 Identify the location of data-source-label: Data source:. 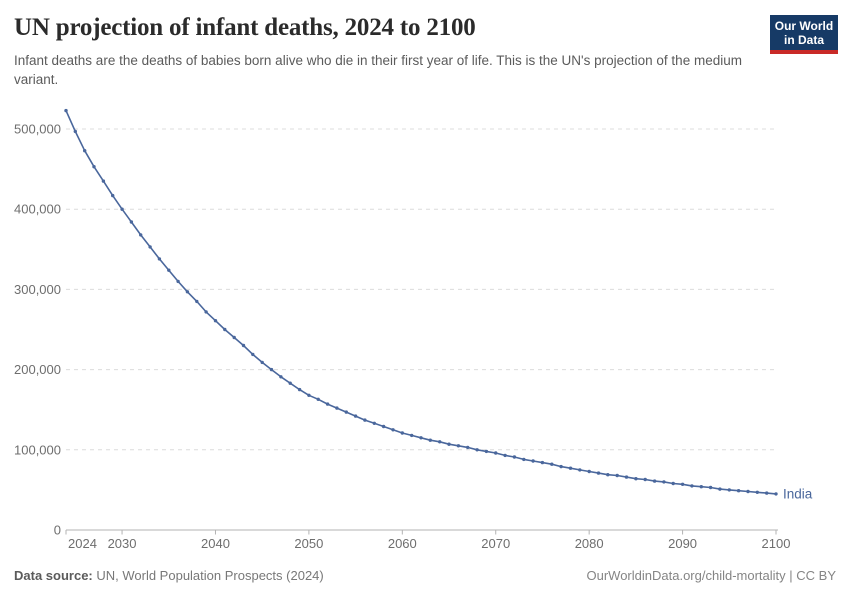
(53, 575).